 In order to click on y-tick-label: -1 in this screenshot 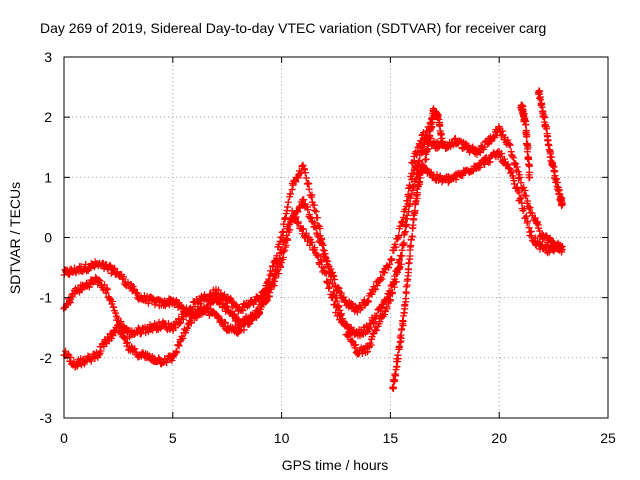, I will do `click(46, 298)`.